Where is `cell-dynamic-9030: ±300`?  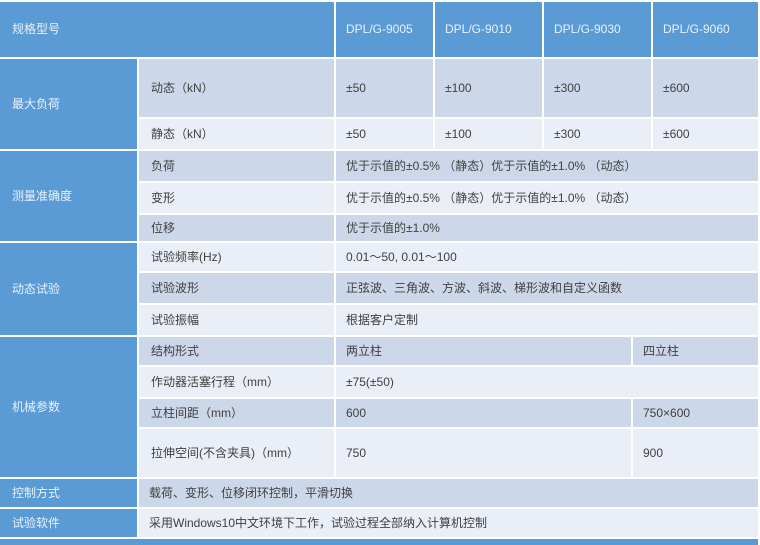 cell-dynamic-9030: ±300 is located at coordinates (597, 88).